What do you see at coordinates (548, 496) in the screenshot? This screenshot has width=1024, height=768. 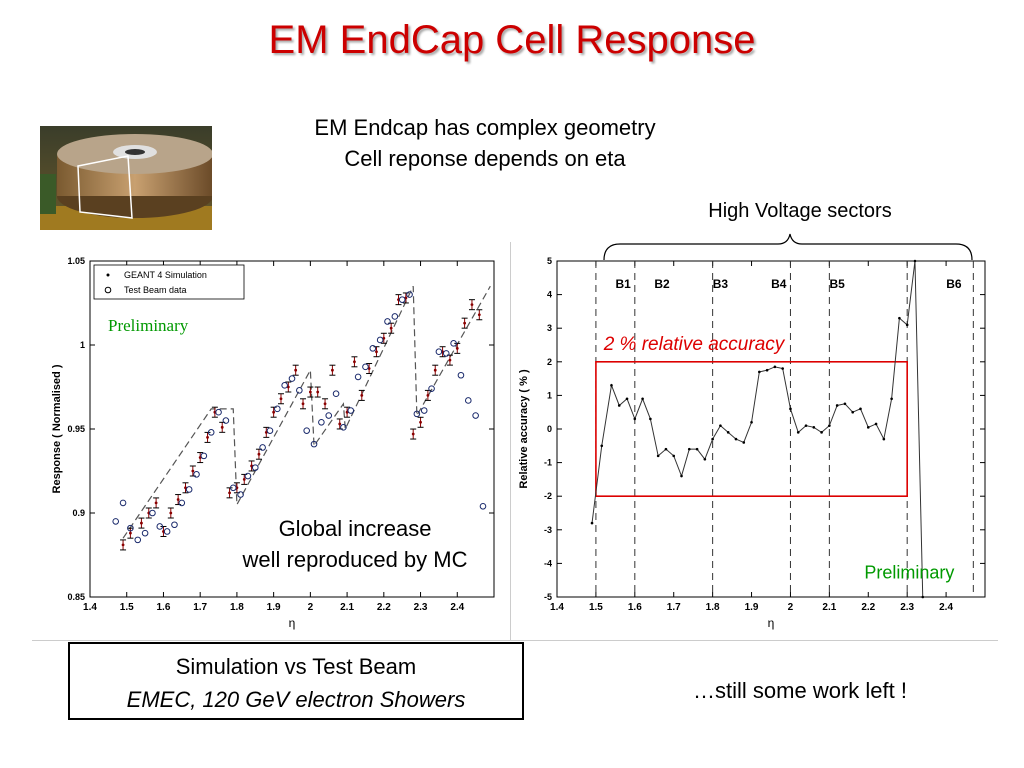 I see `y-tick-label: -2` at bounding box center [548, 496].